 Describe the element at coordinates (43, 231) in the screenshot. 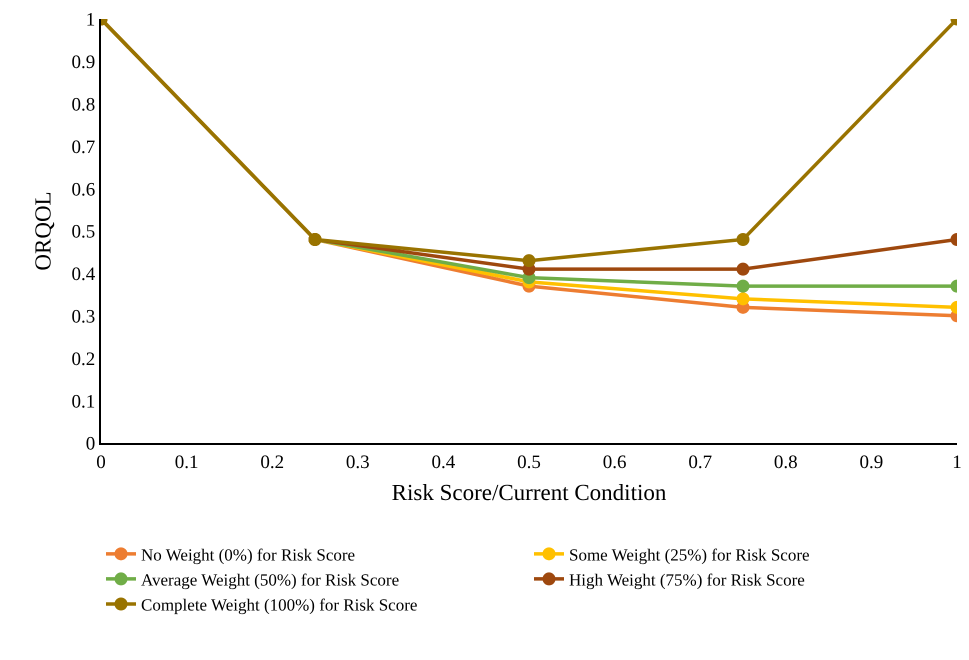

I see `y-axis-title: ORQOL` at that location.